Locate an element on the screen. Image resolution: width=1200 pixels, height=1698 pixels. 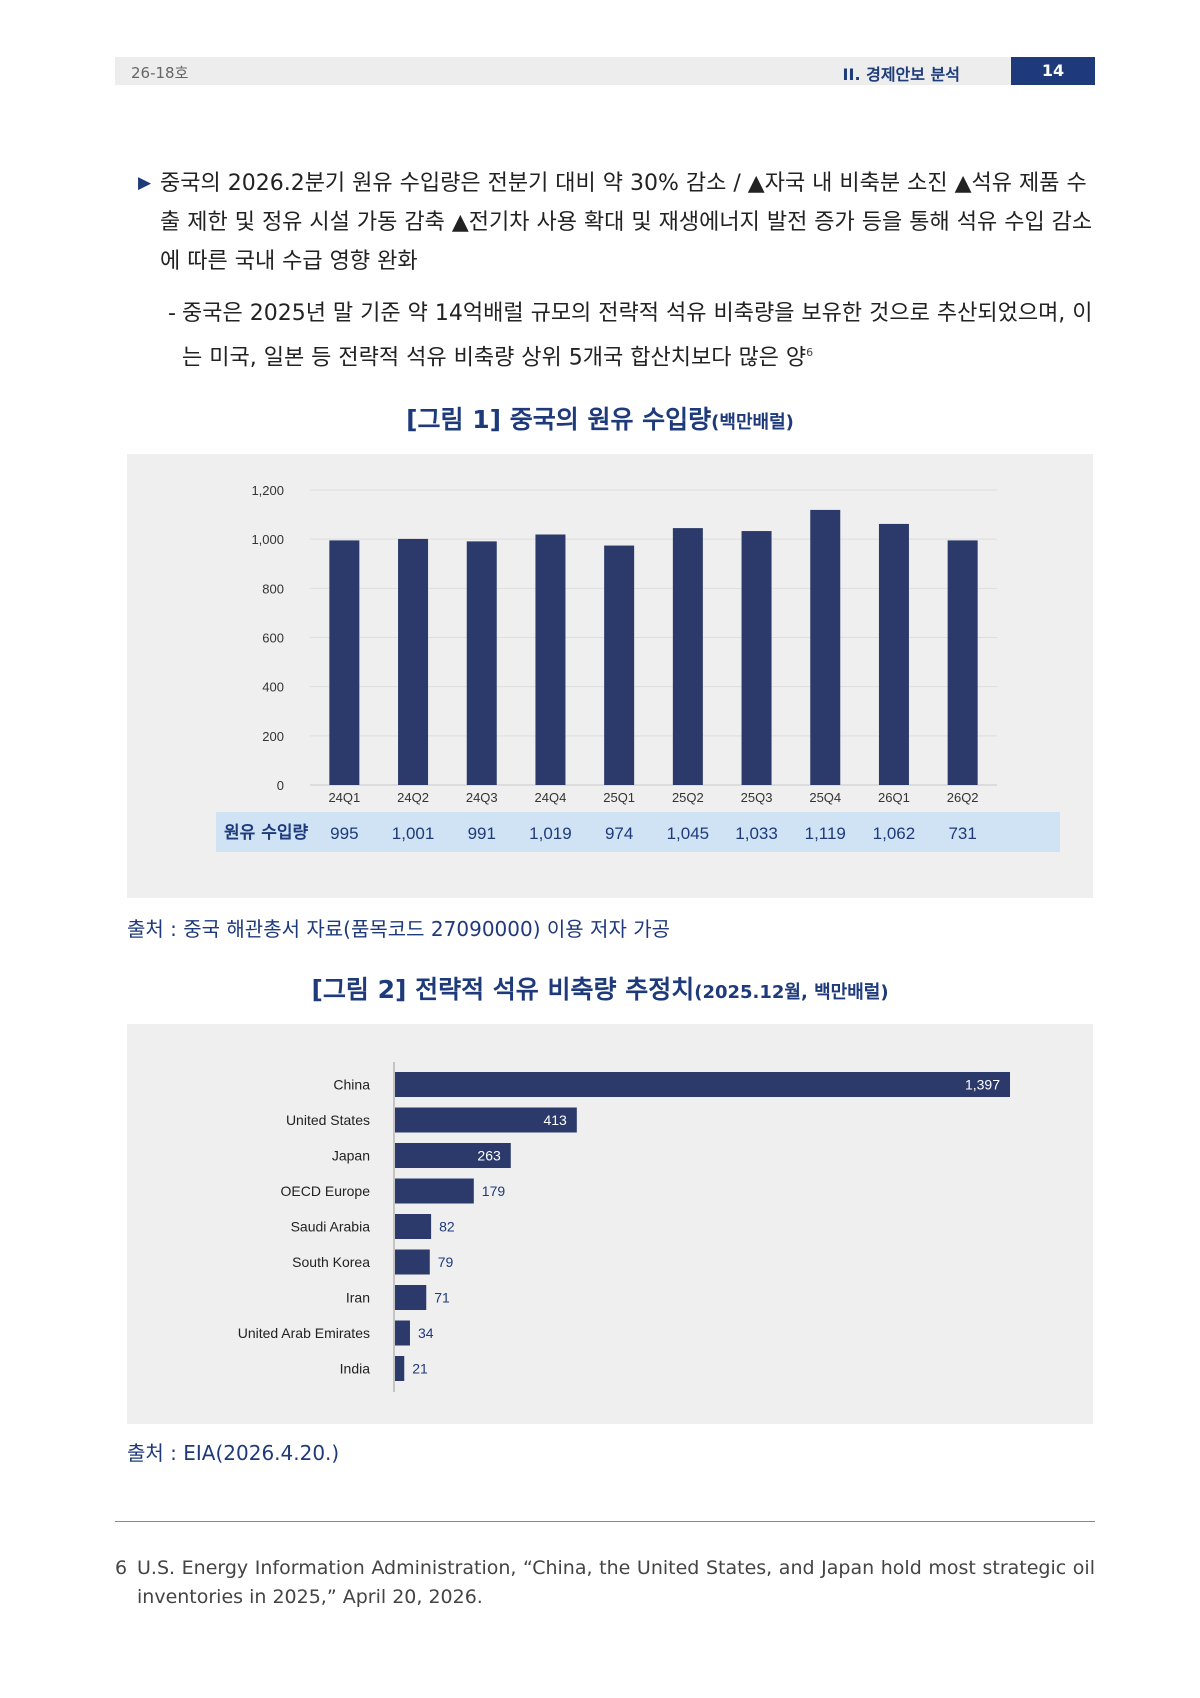
footnote-number: 6 is located at coordinates (121, 1568).